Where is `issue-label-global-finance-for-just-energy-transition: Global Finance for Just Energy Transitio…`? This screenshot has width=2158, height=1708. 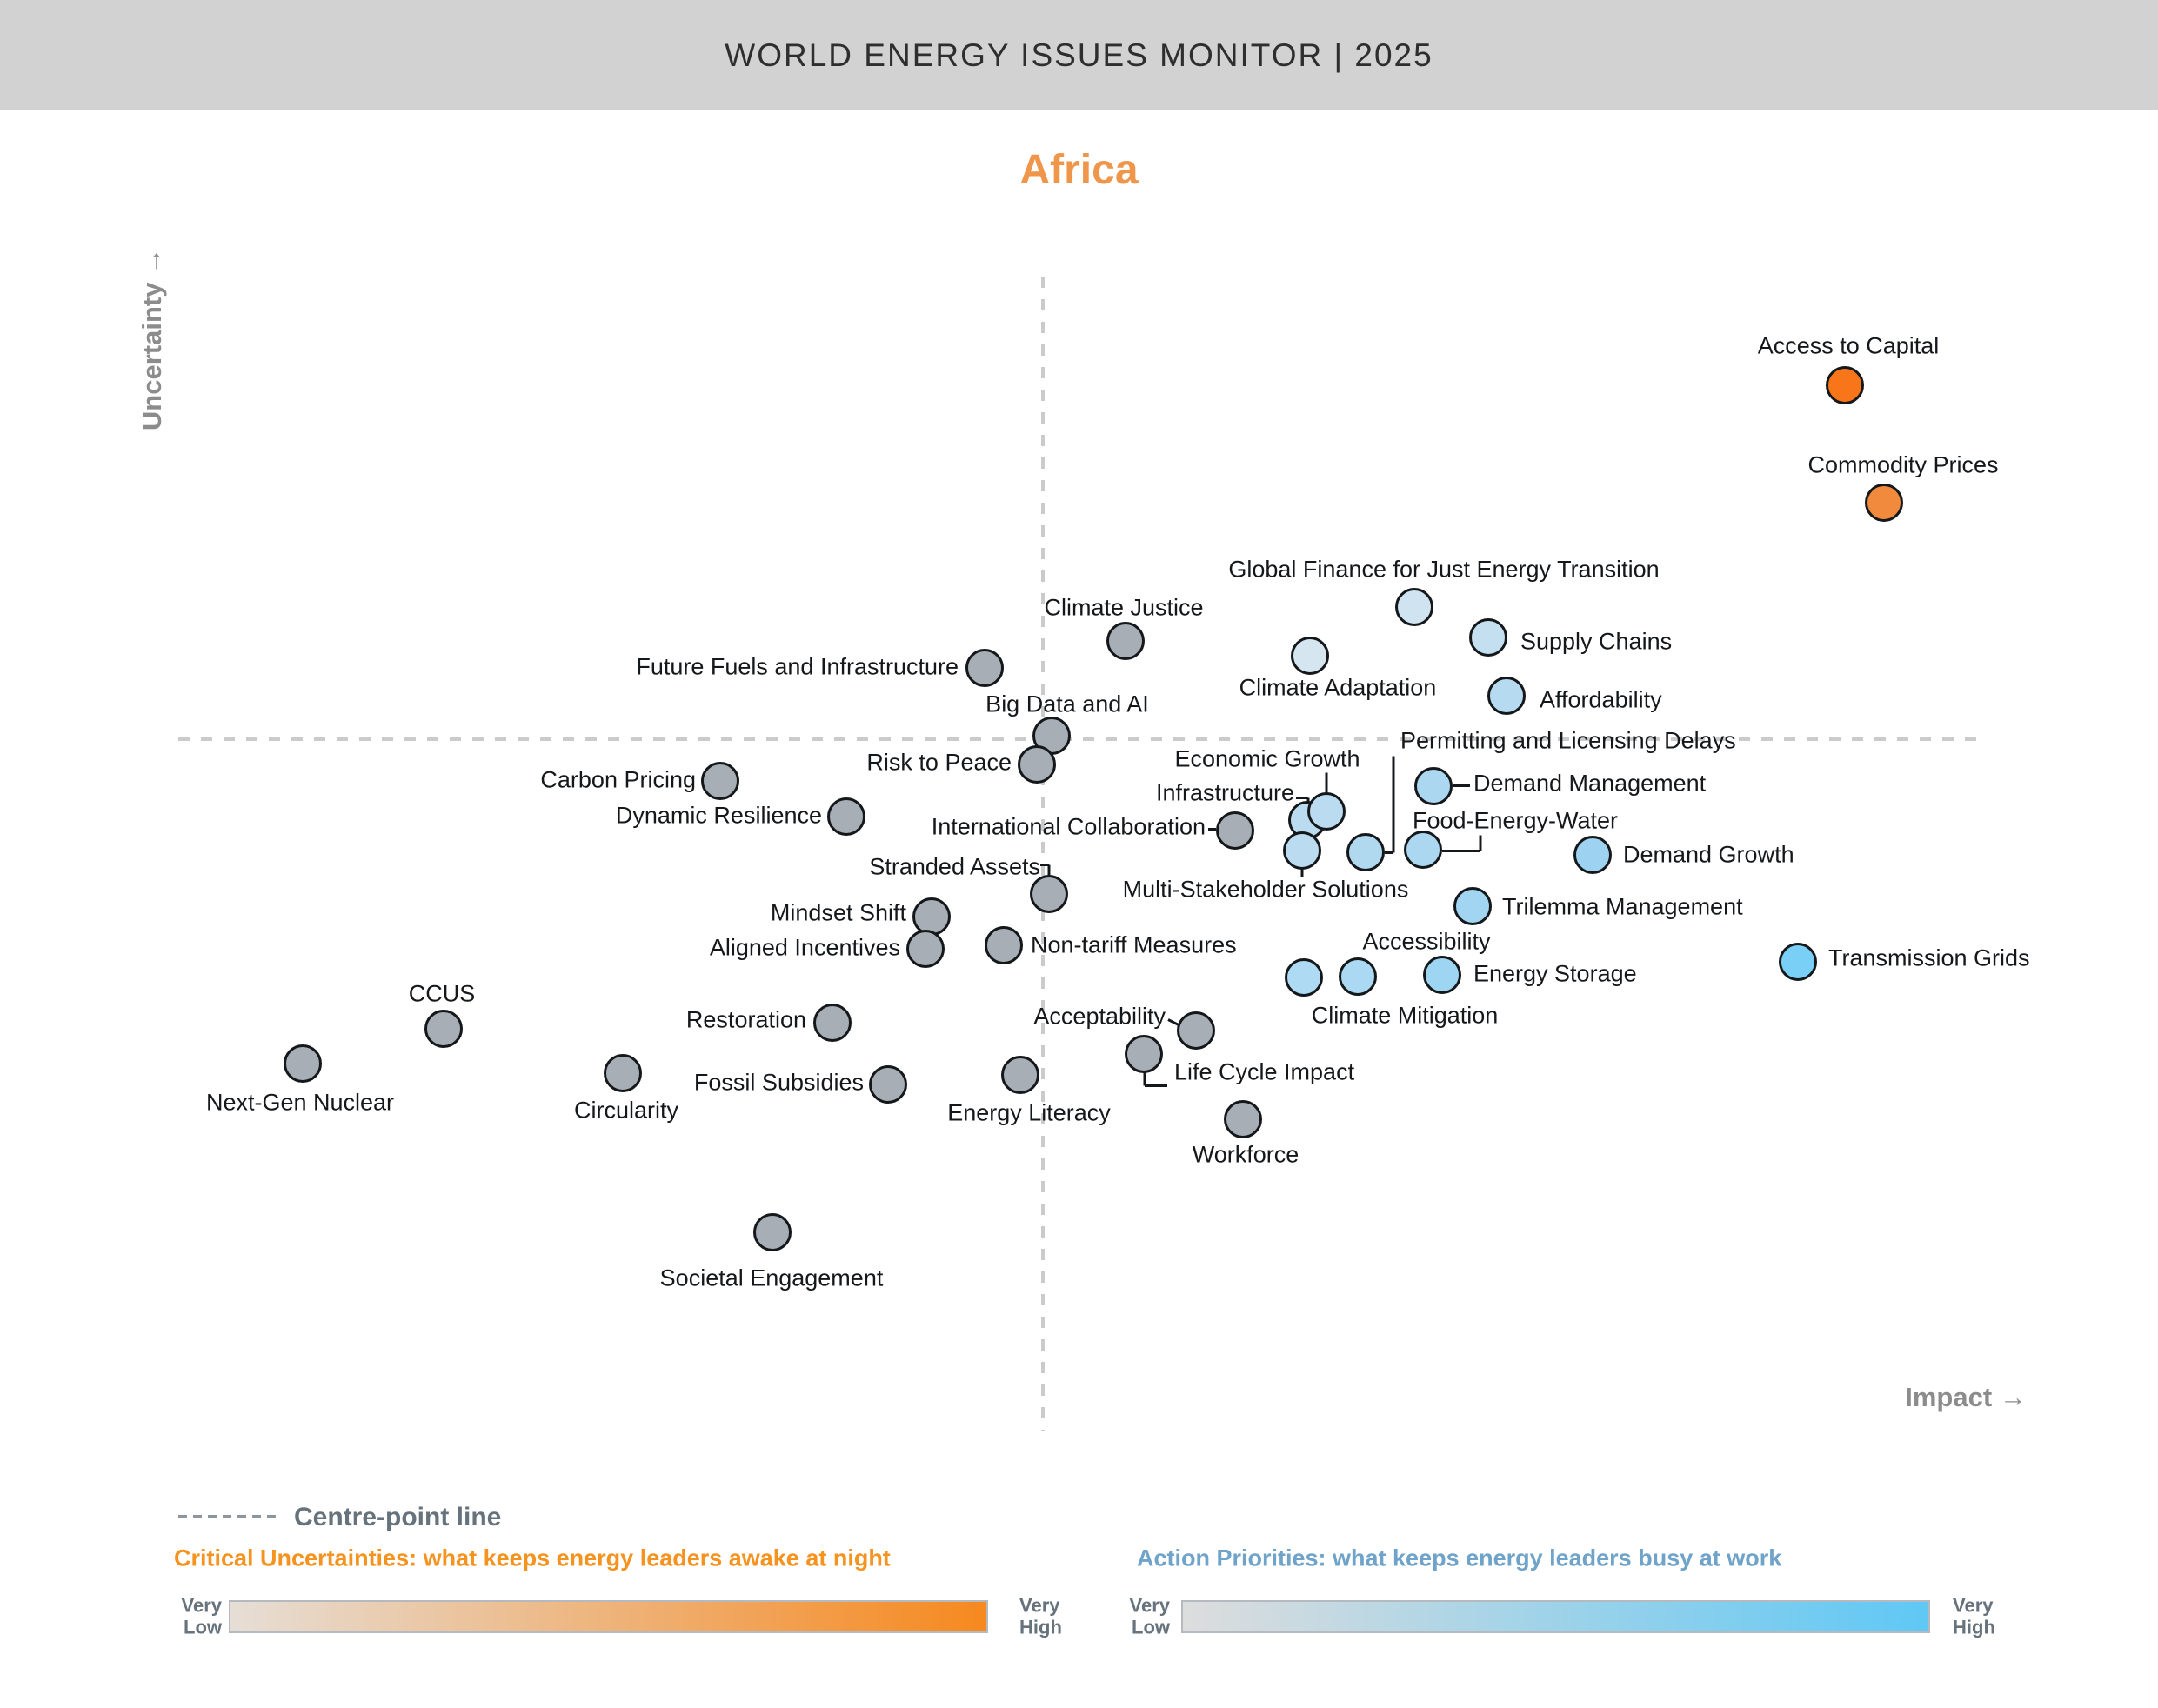
issue-label-global-finance-for-just-energy-transition: Global Finance for Just Energy Transitio… is located at coordinates (1444, 569).